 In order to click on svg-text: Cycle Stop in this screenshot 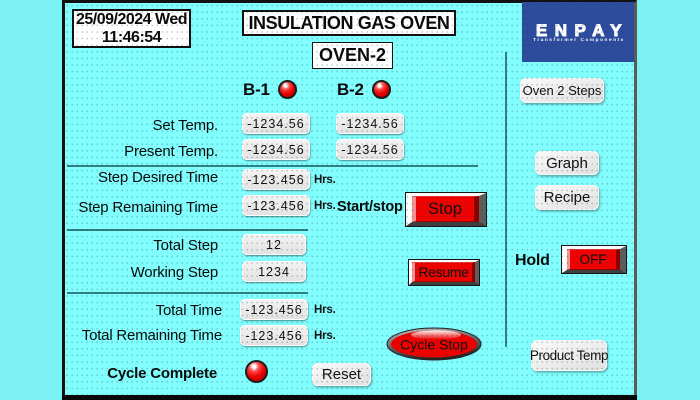, I will do `click(434, 345)`.